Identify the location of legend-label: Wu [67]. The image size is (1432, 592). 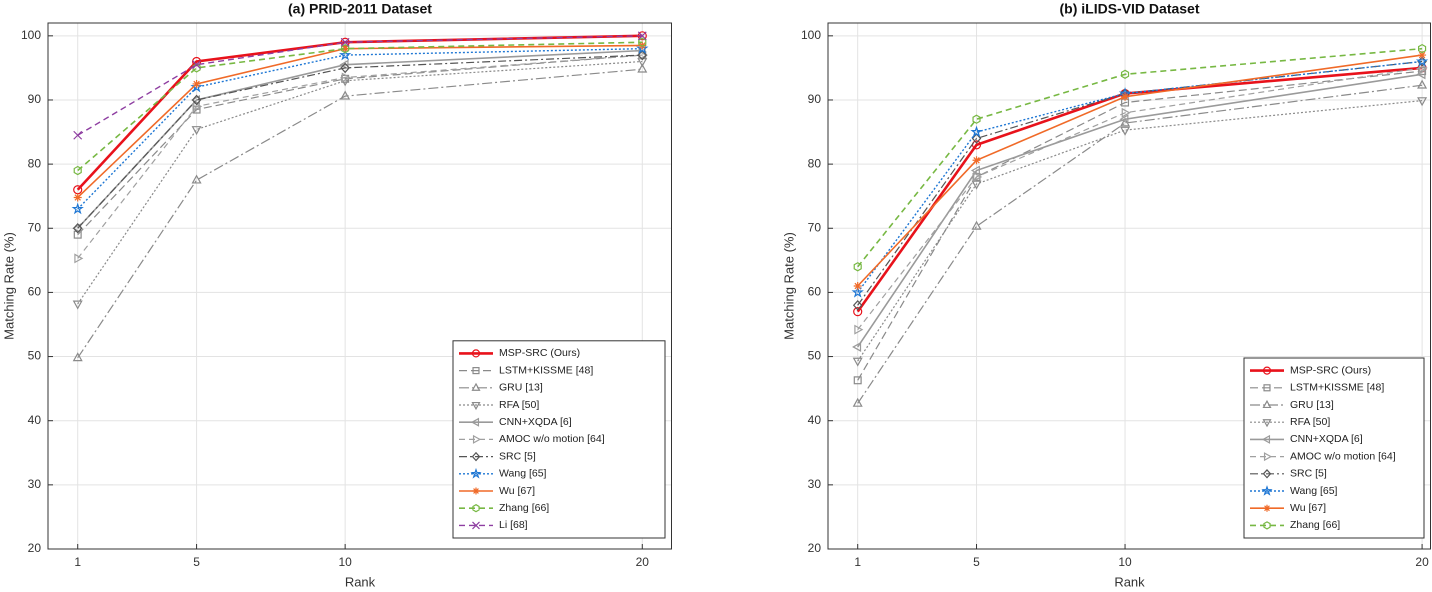
(1308, 508).